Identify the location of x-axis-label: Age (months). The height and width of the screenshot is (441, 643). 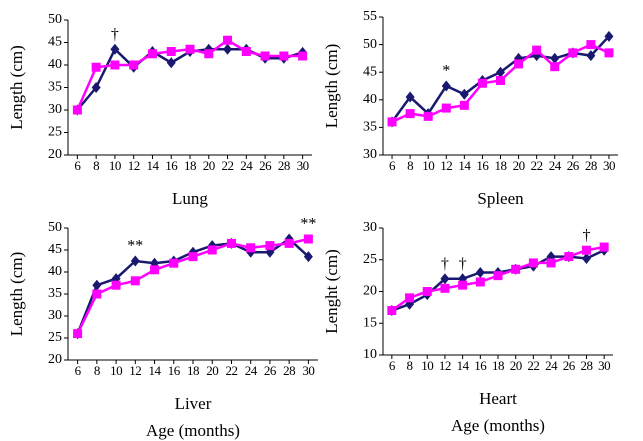
(498, 425).